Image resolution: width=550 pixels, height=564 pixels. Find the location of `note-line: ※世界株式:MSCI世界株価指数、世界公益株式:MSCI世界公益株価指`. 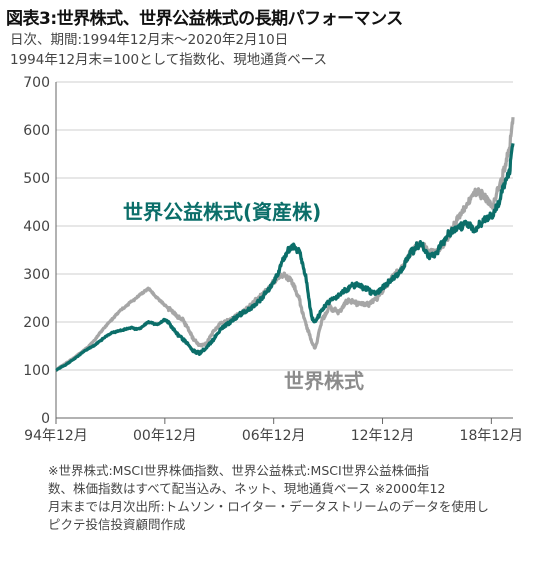

note-line: ※世界株式:MSCI世界株価指数、世界公益株式:MSCI世界公益株価指 is located at coordinates (239, 470).